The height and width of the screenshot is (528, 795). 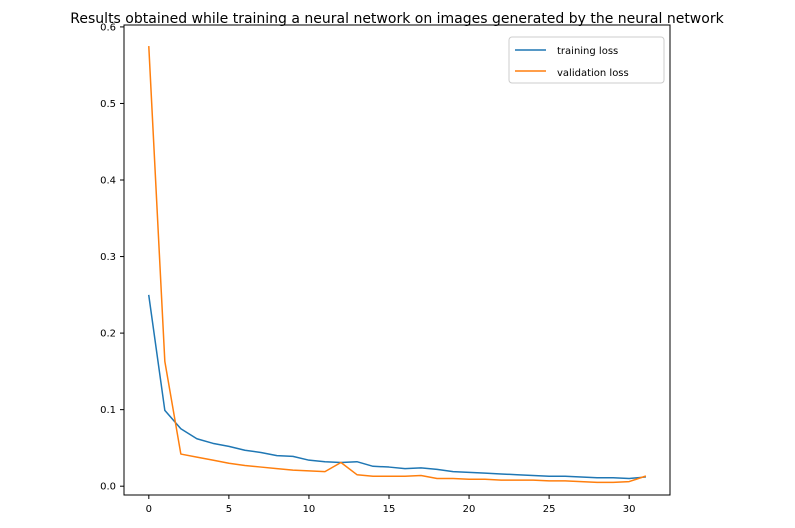 What do you see at coordinates (149, 509) in the screenshot?
I see `x-tick-label: 0` at bounding box center [149, 509].